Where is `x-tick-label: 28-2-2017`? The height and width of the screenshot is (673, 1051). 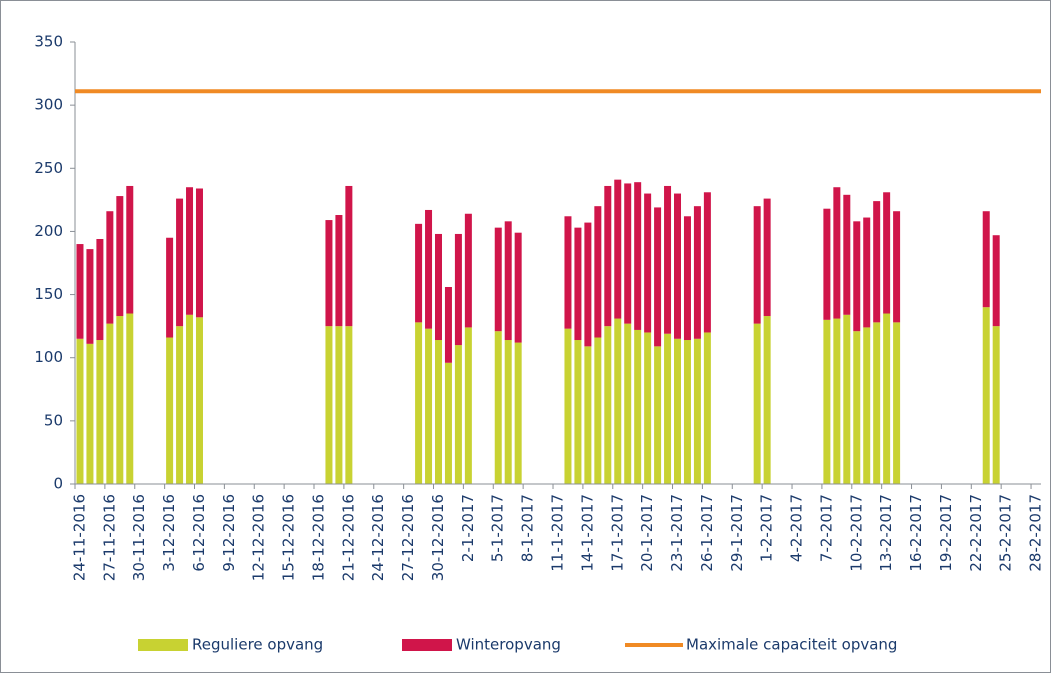 x-tick-label: 28-2-2017 is located at coordinates (1036, 533).